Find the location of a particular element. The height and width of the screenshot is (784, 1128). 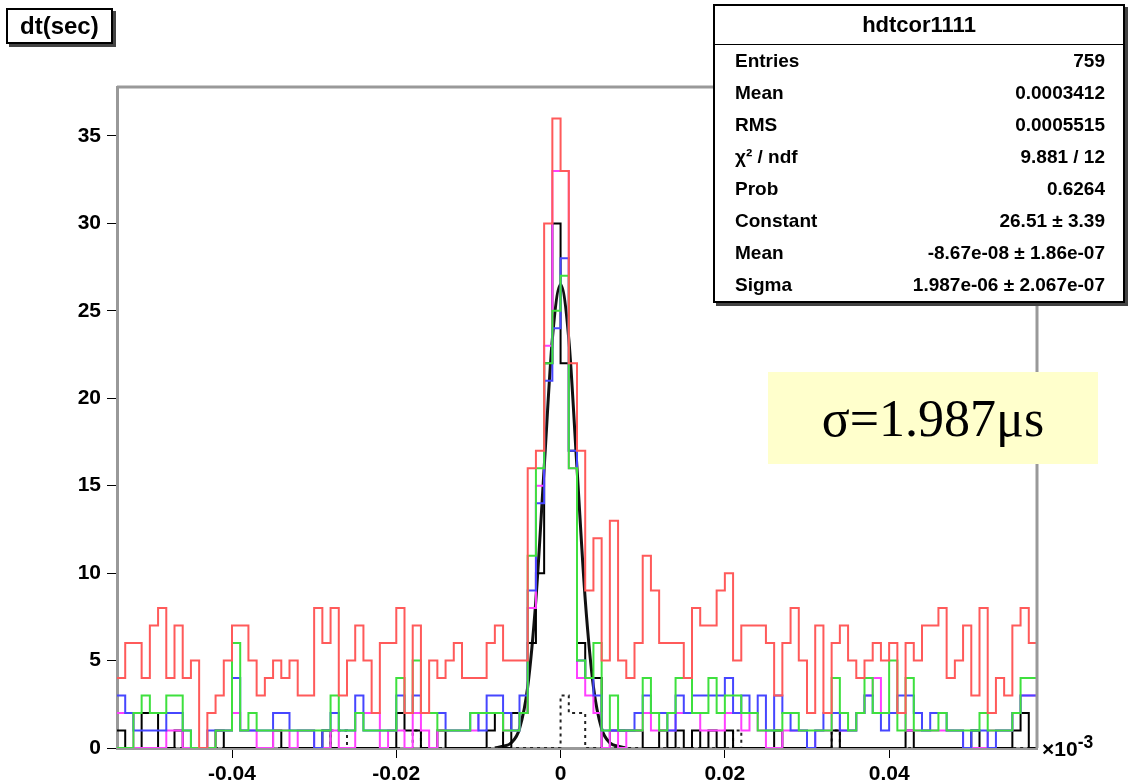

y-tick-label: 20 is located at coordinates (89, 397).